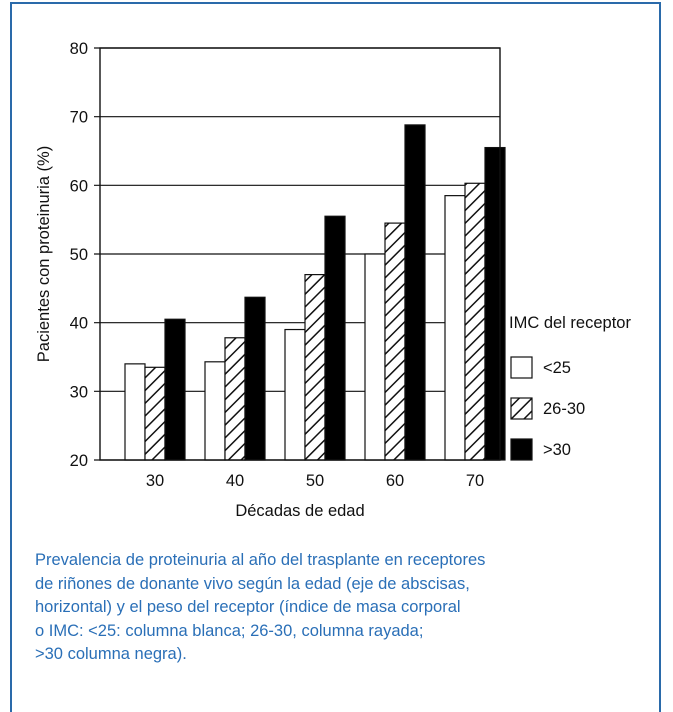  I want to click on legend-swatch-black, so click(521, 449).